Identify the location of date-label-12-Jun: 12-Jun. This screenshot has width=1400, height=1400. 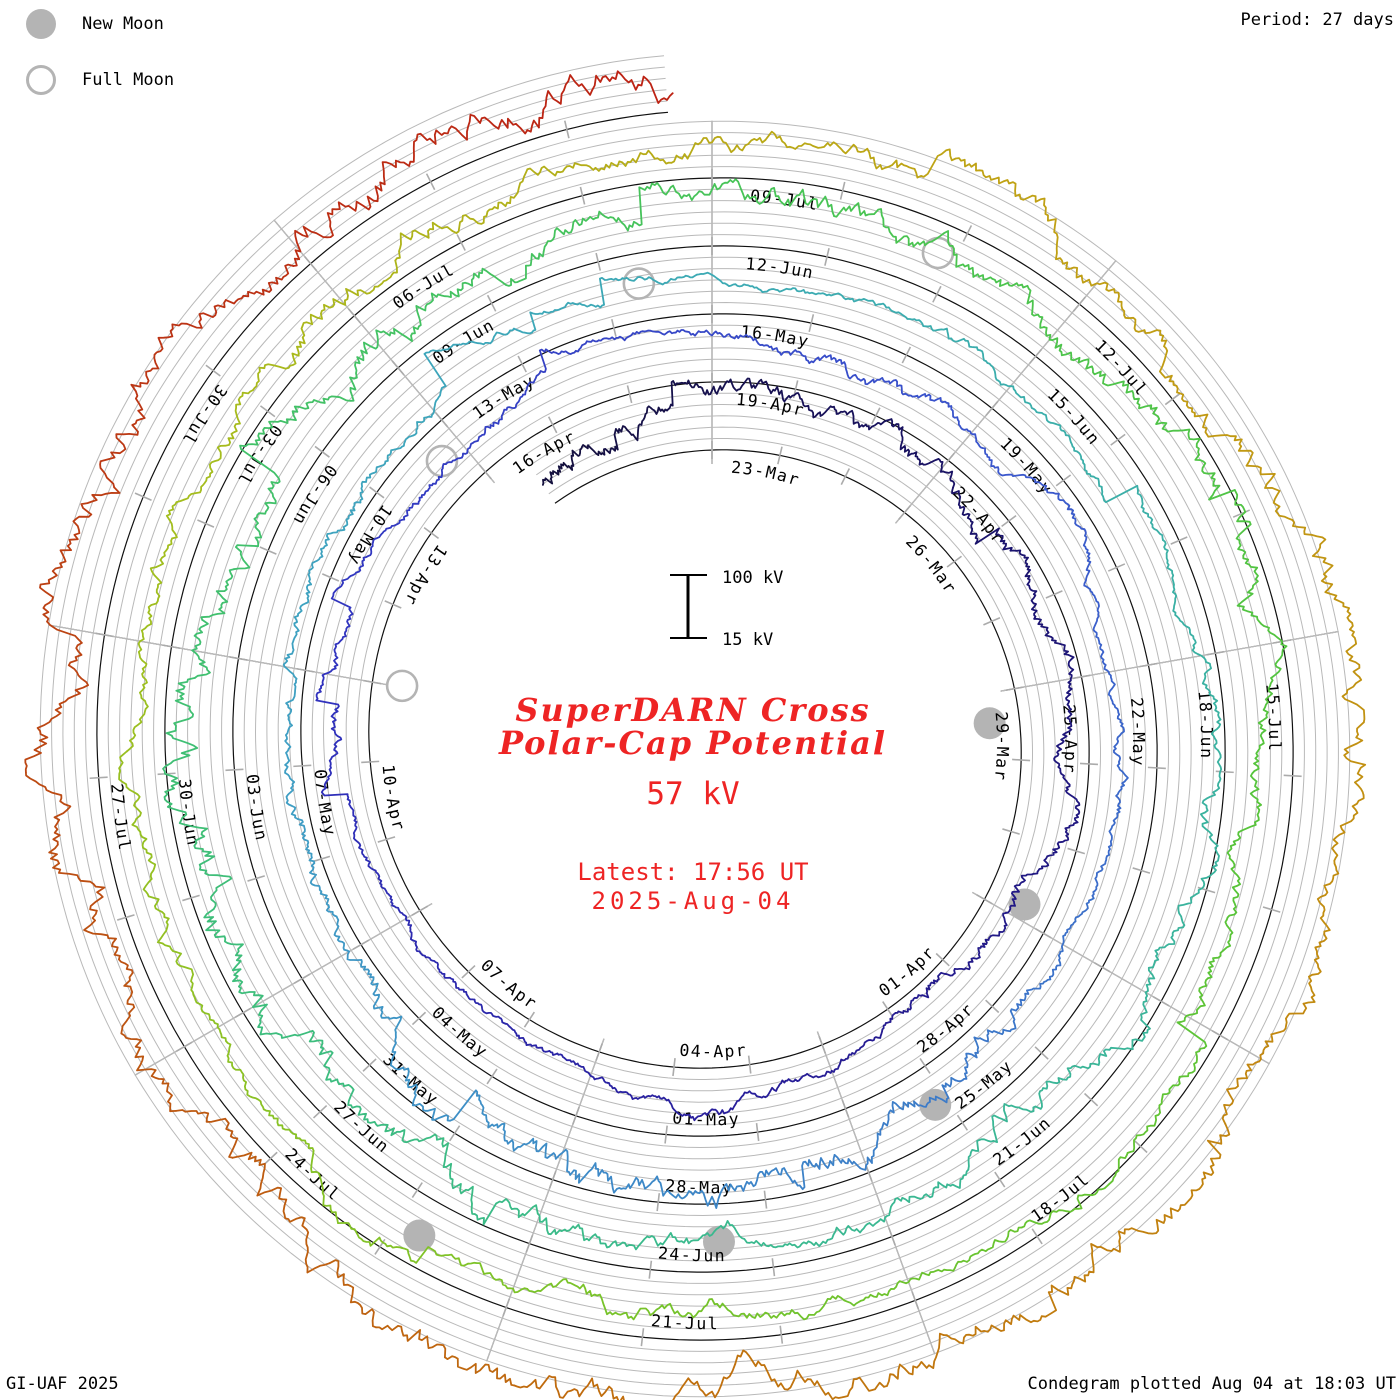
(780, 268).